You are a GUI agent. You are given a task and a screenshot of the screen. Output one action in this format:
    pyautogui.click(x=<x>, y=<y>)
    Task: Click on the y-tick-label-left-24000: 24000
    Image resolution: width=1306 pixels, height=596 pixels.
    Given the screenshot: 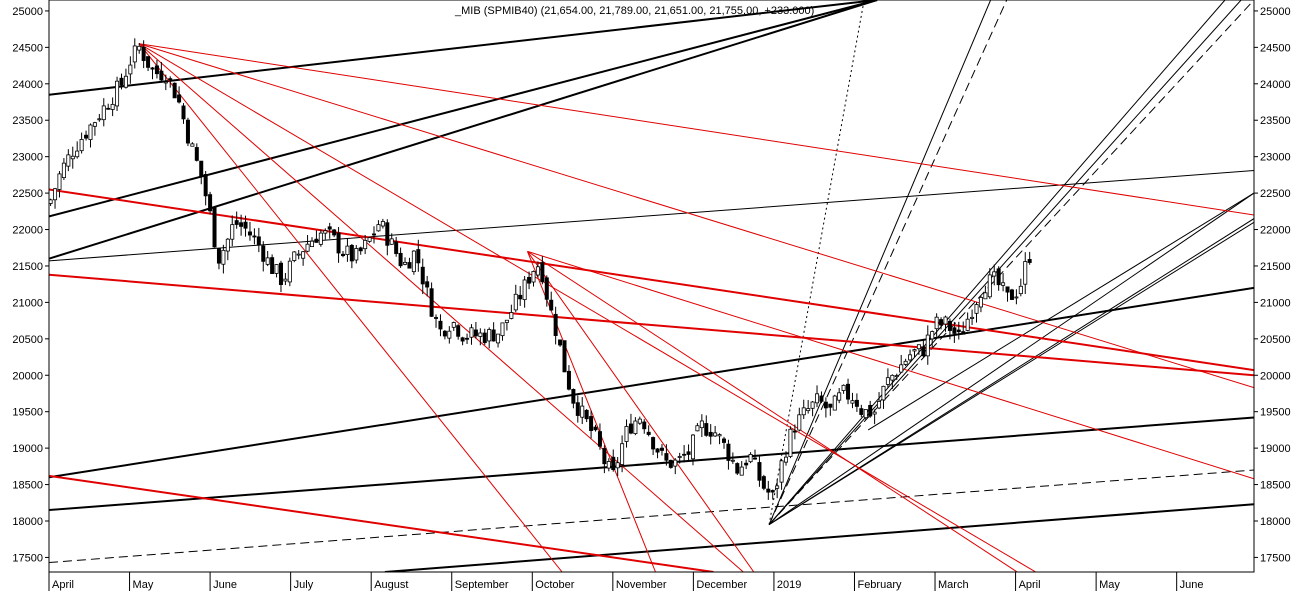 What is the action you would take?
    pyautogui.click(x=27, y=85)
    